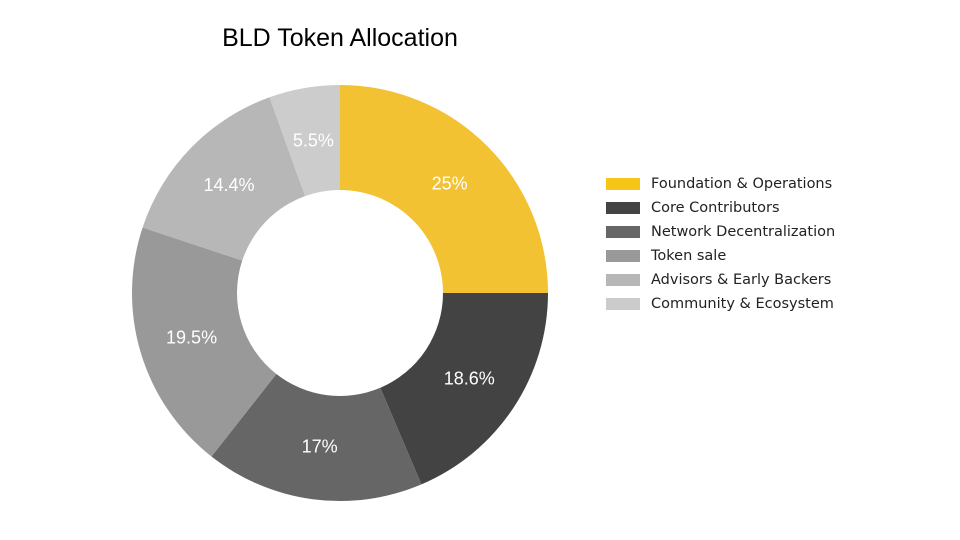 This screenshot has width=960, height=540. What do you see at coordinates (450, 183) in the screenshot?
I see `slice-value-label-0: 25%` at bounding box center [450, 183].